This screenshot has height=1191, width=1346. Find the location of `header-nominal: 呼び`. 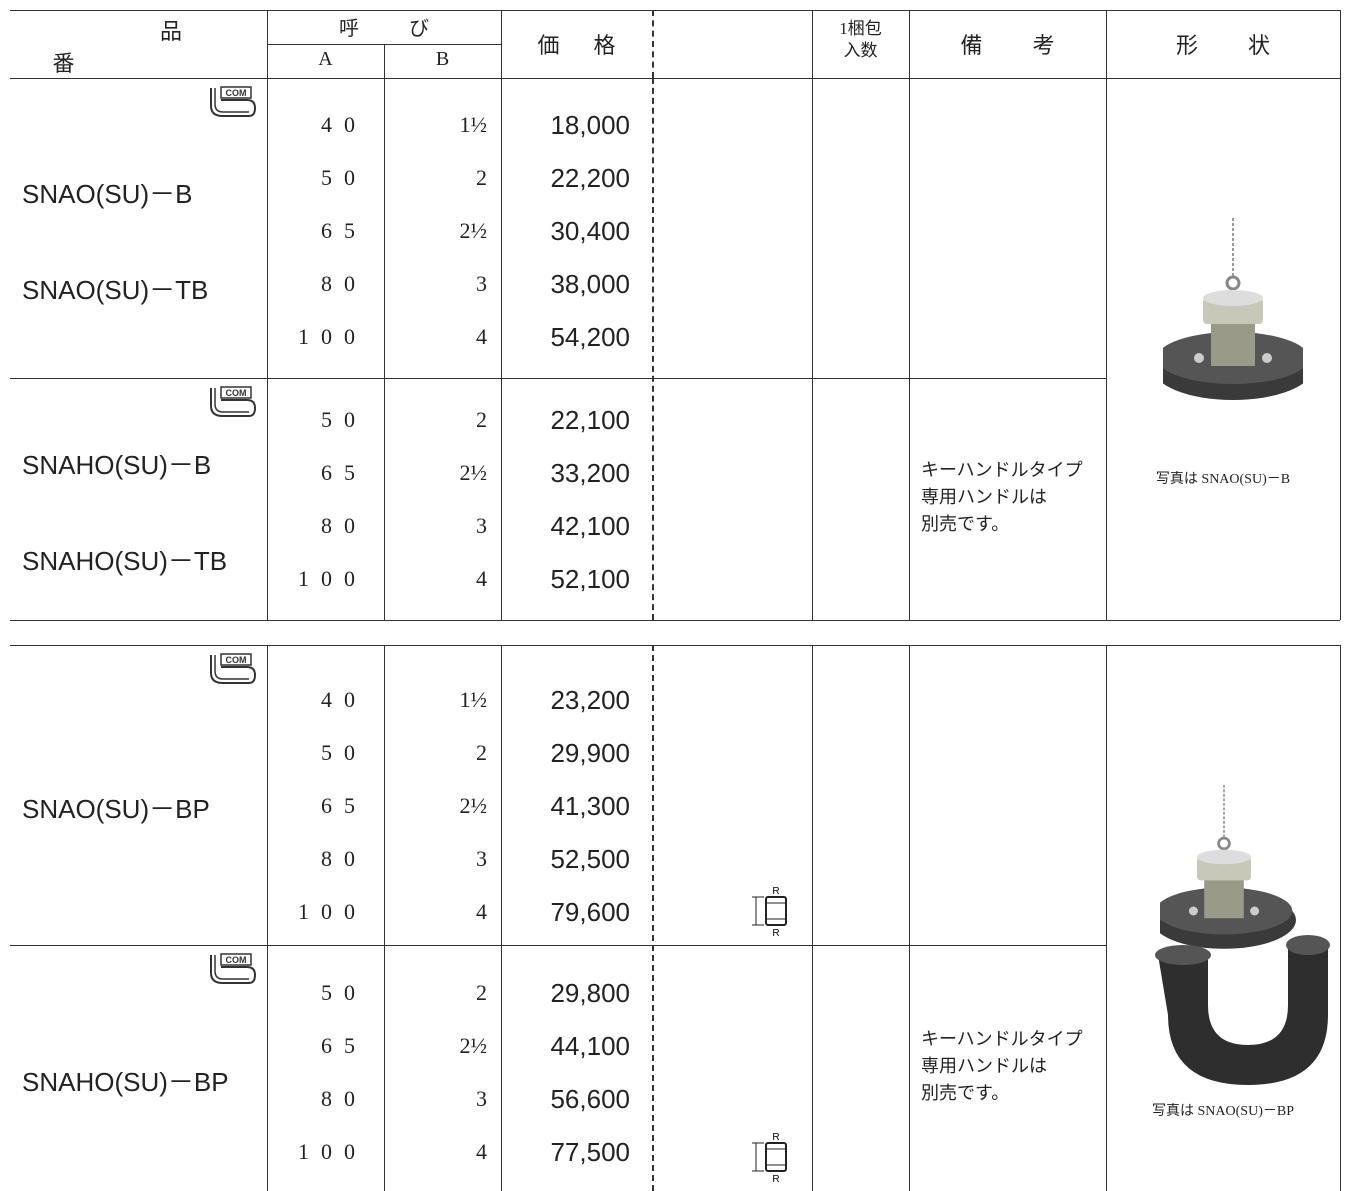

header-nominal: 呼び is located at coordinates (409, 29).